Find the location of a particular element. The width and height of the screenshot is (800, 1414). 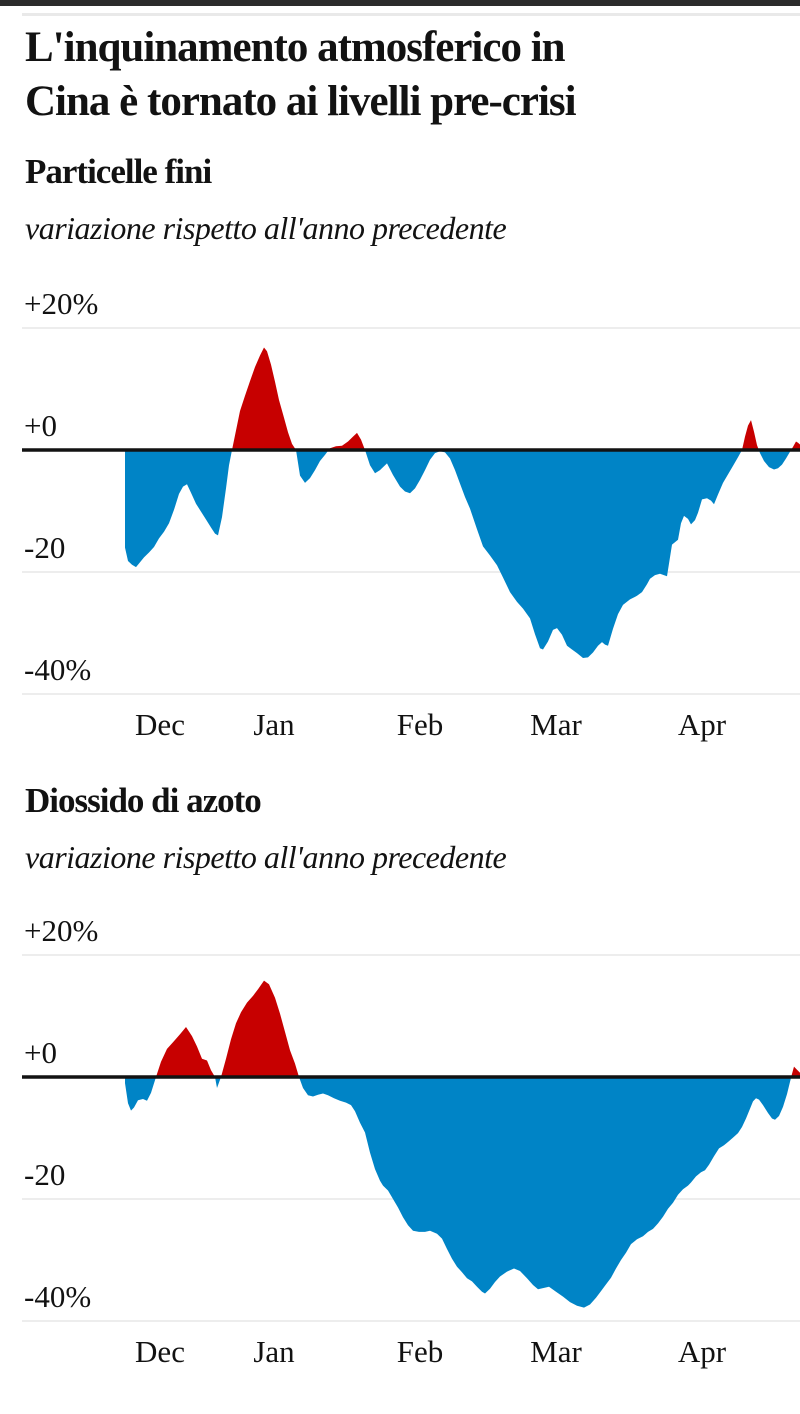

chart-title: Diossido di azoto is located at coordinates (143, 800).